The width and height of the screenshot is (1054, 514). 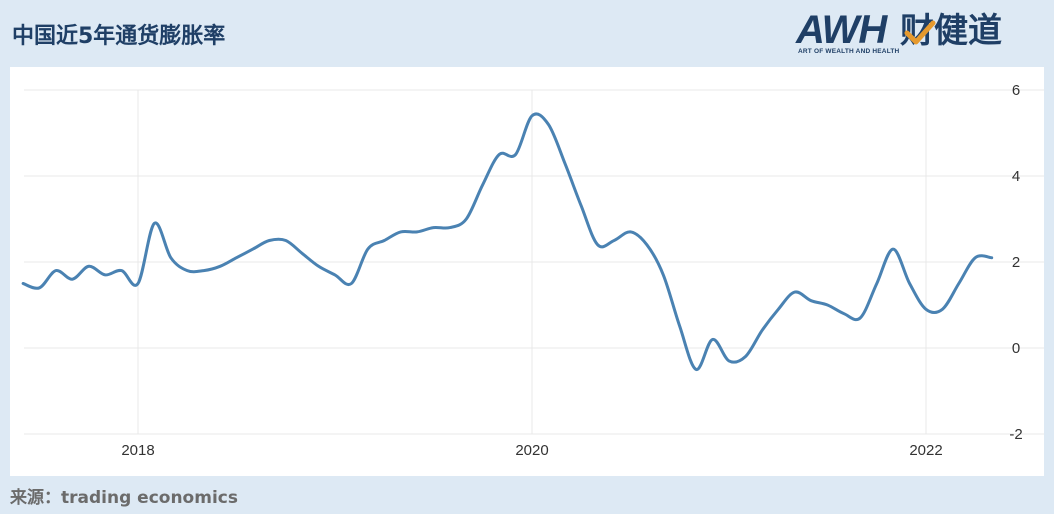 I want to click on y-tick-label: 6, so click(x=1016, y=90).